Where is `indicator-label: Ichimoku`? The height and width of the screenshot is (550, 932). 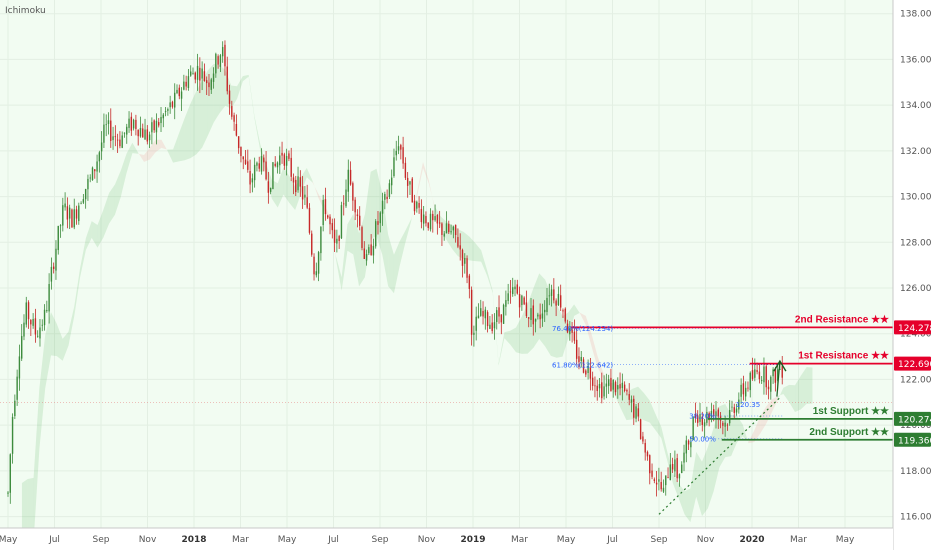
indicator-label: Ichimoku is located at coordinates (25, 11).